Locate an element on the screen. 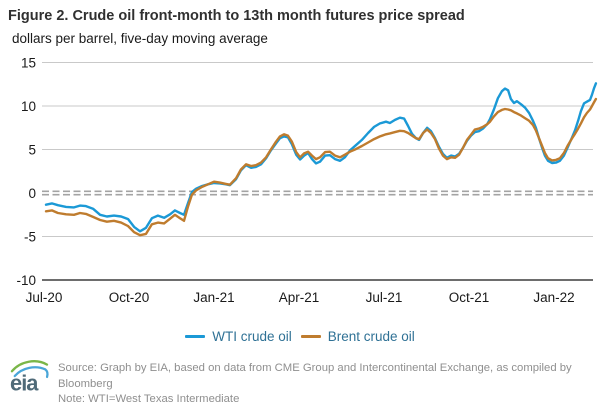  legend-item-brent: Brent crude oil is located at coordinates (357, 336).